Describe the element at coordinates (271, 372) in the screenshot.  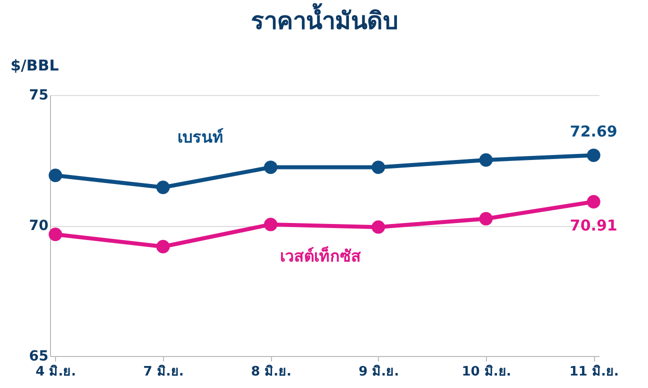
I see `x-tick-label: 8 มิ.ย.` at that location.